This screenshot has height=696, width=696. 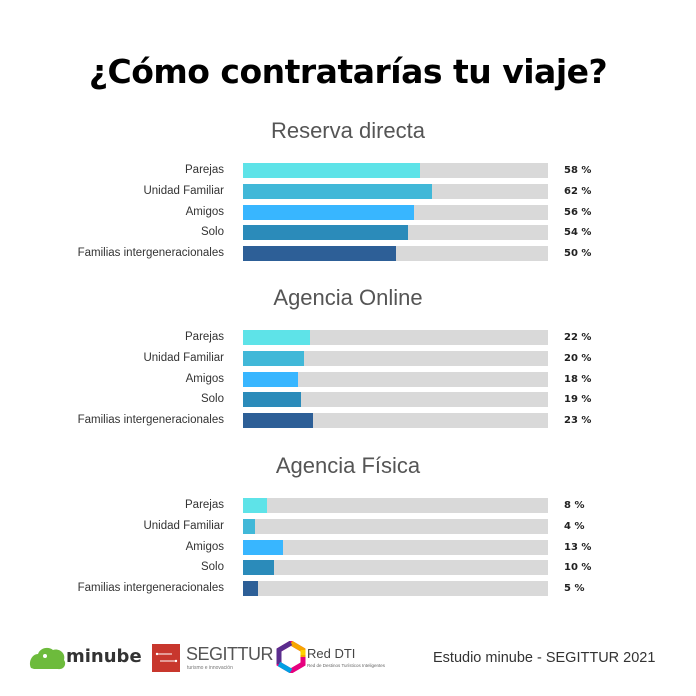 I want to click on value-label: 20 %, so click(x=578, y=358).